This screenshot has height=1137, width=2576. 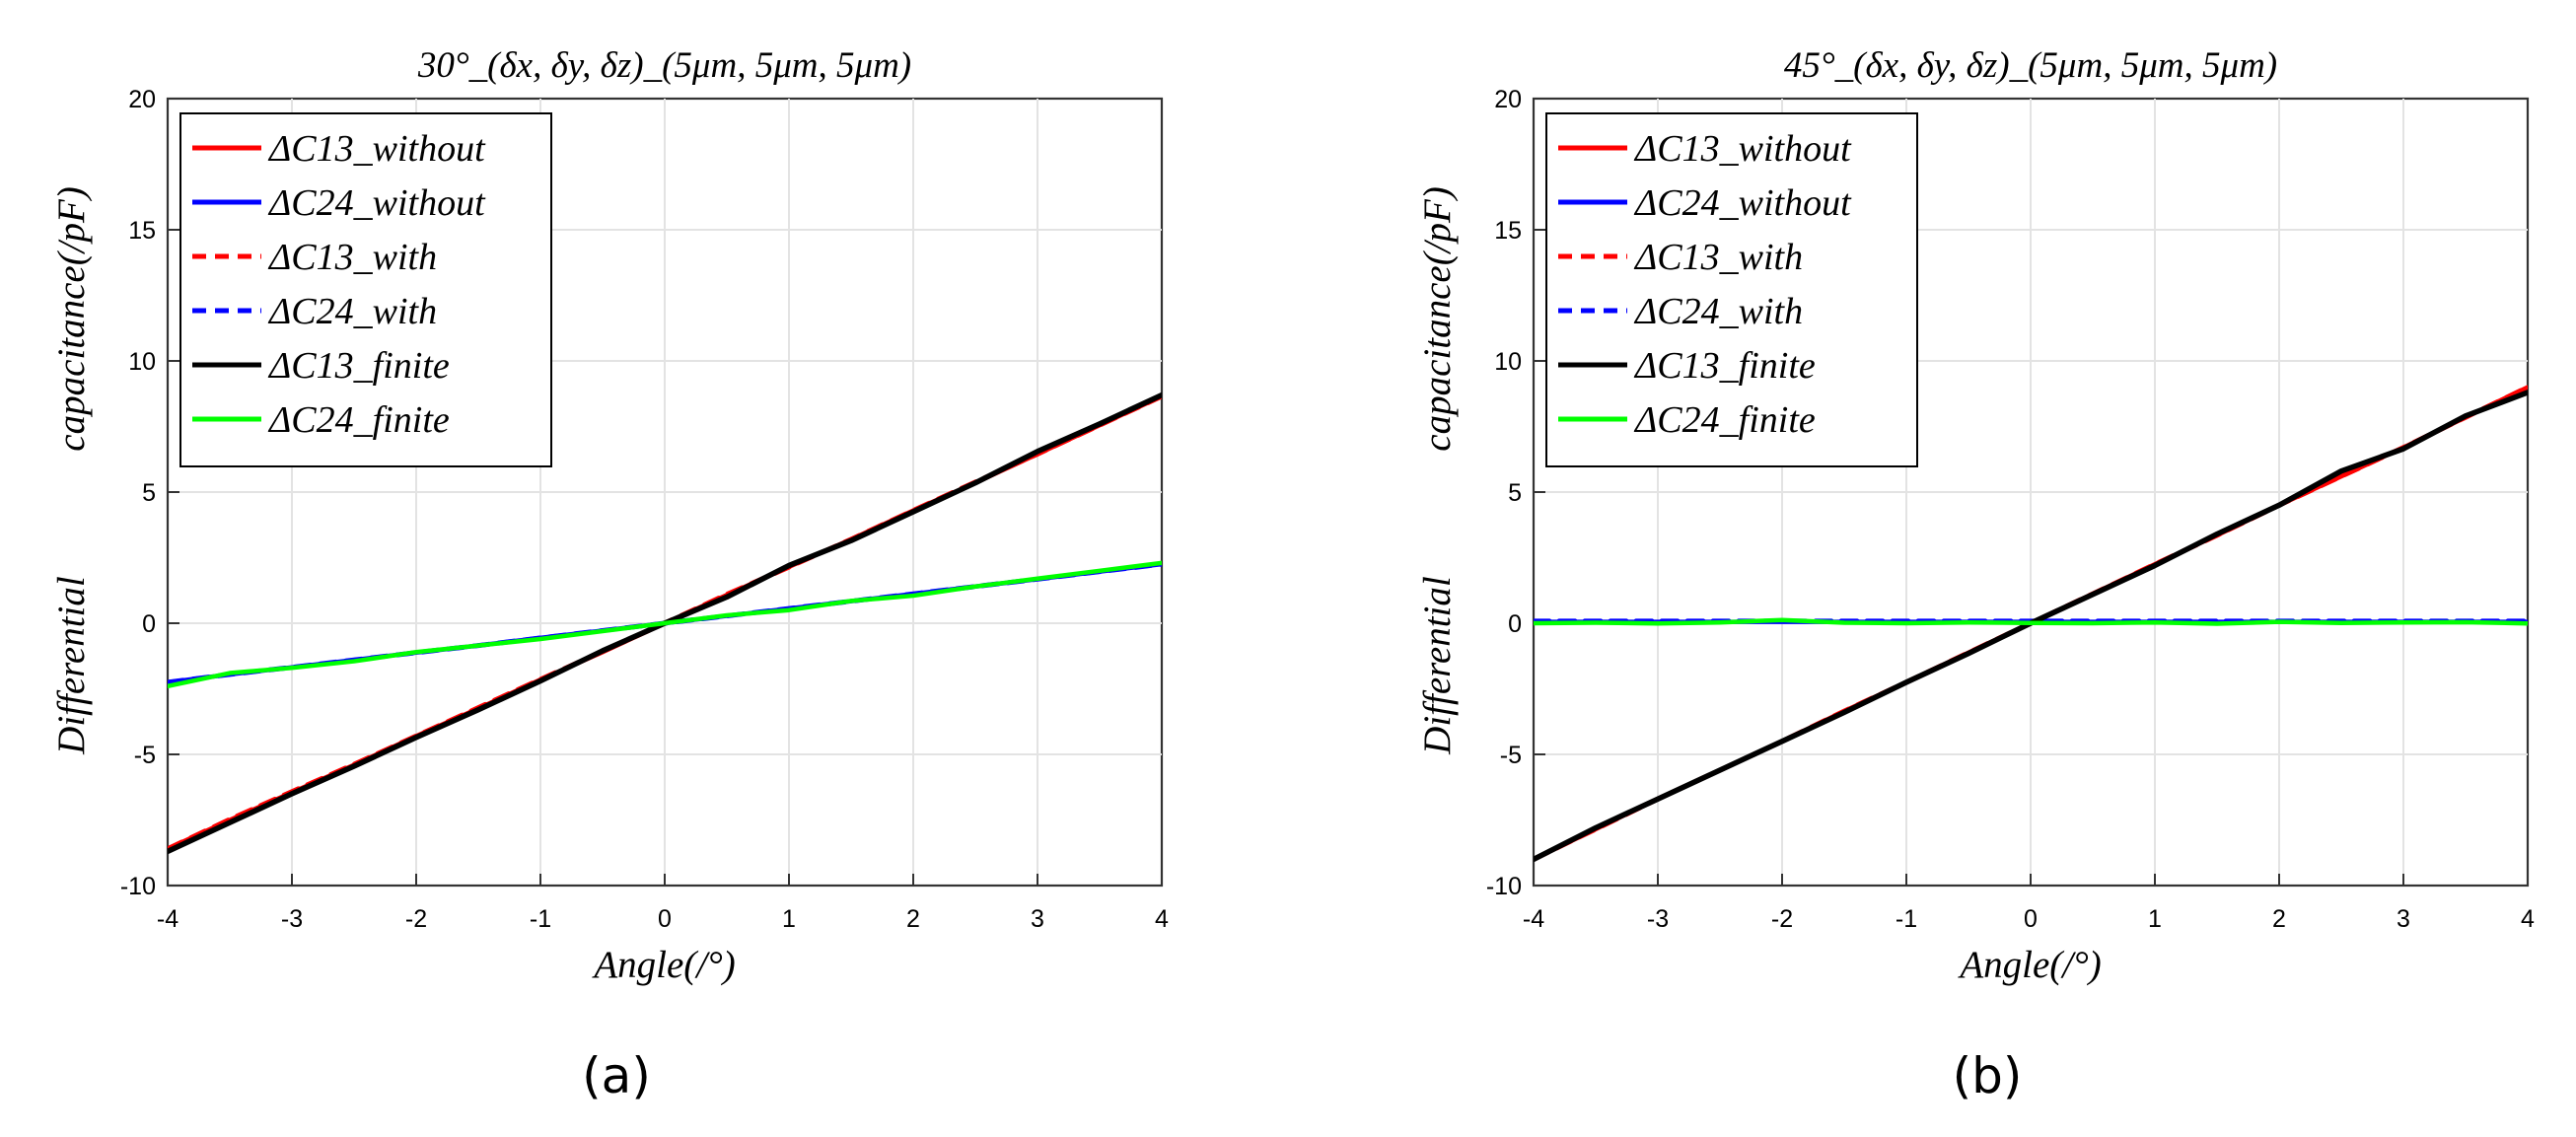 What do you see at coordinates (664, 65) in the screenshot?
I see `chart-title: 30°_(δx, δy, δz)_(5μm, 5μm, 5μm)` at bounding box center [664, 65].